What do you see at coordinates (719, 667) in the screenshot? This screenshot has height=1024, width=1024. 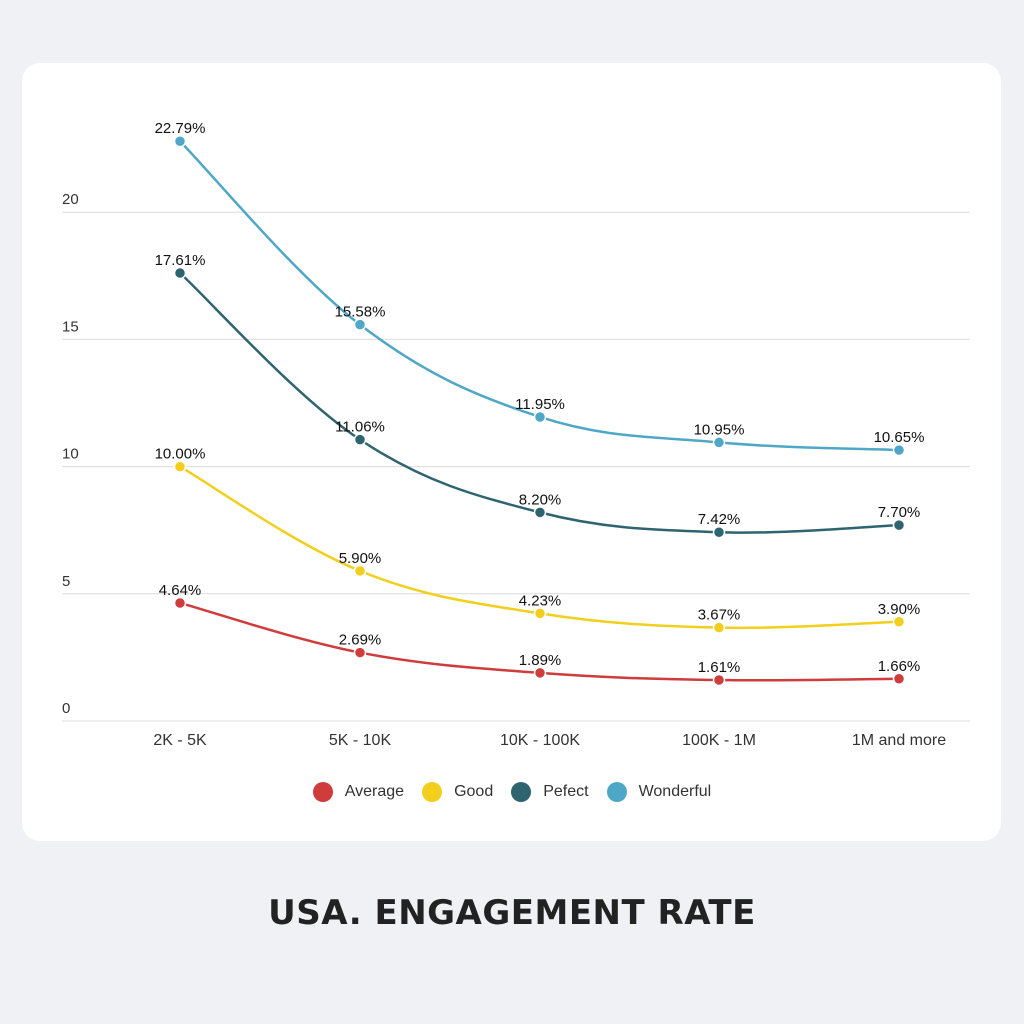 I see `data-label-average: 1.61%` at bounding box center [719, 667].